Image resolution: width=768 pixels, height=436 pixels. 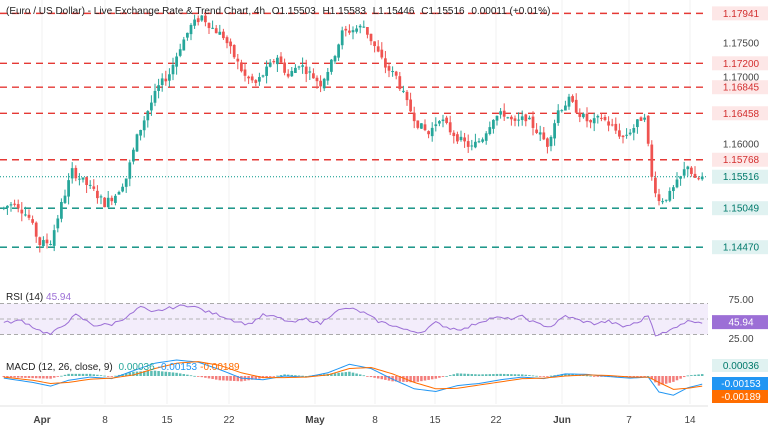 I want to click on x-tick-10: 14, so click(x=690, y=420).